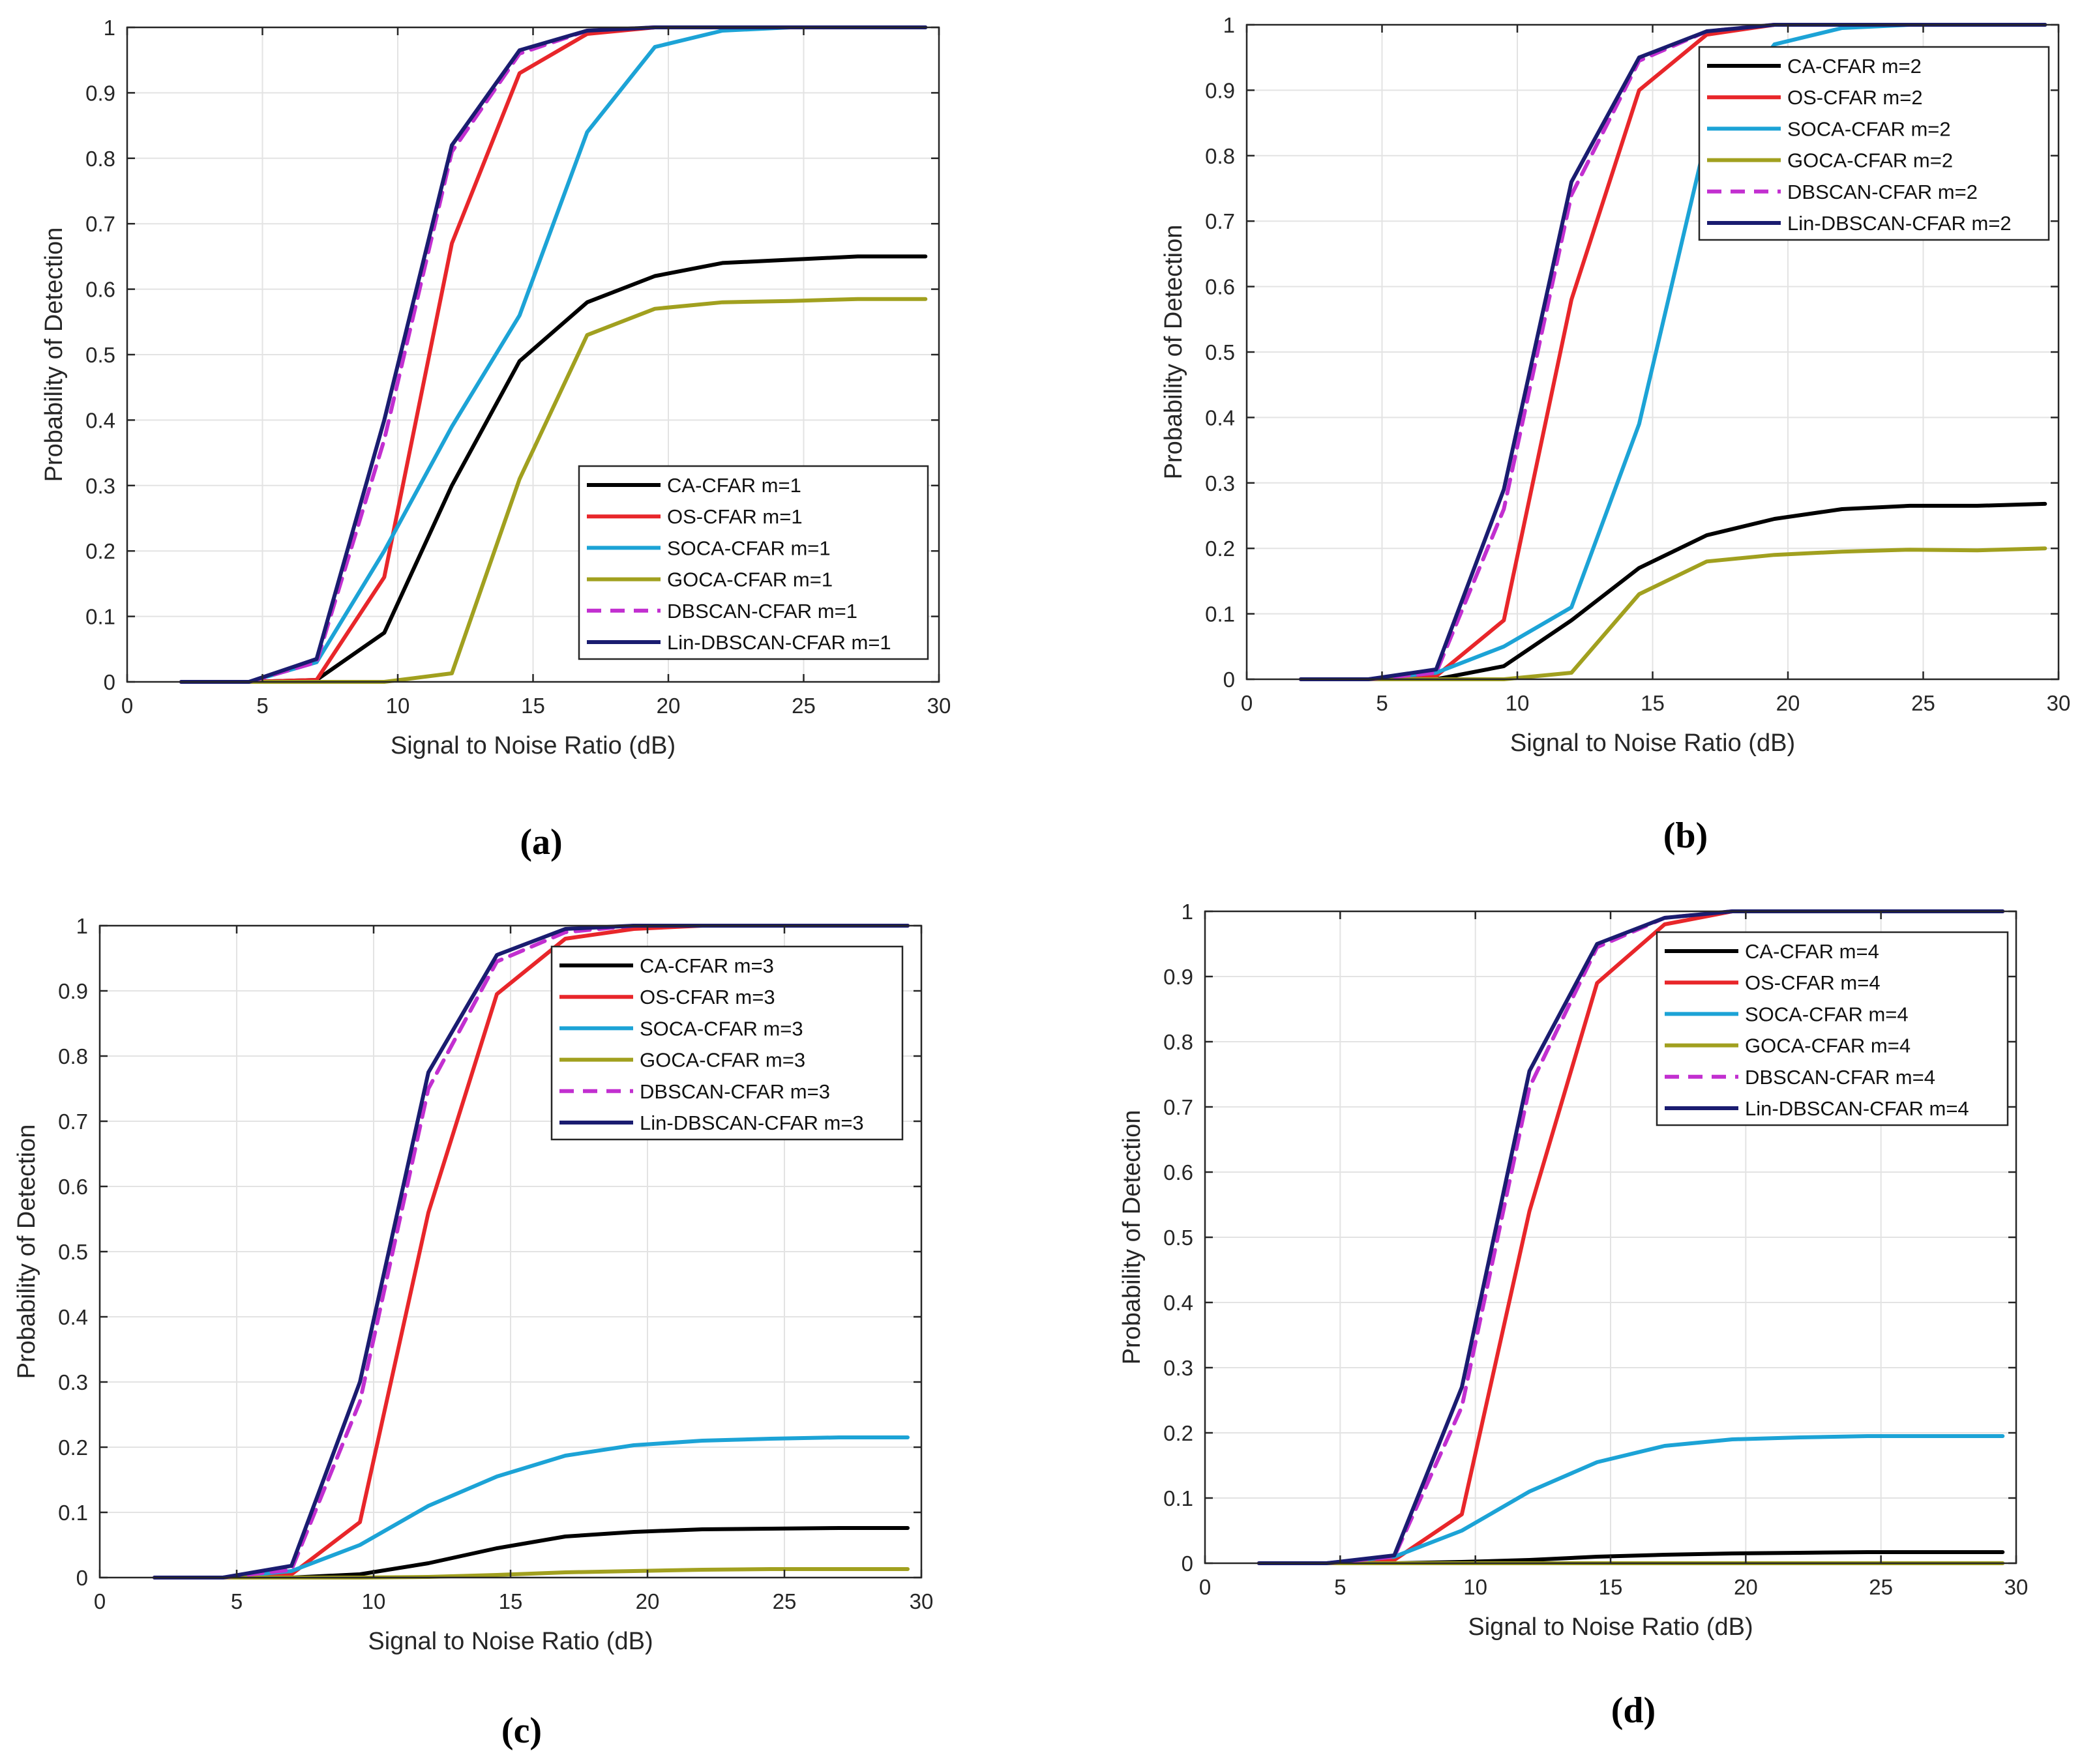  What do you see at coordinates (1840, 1077) in the screenshot?
I see `legend-entry: DBSCAN-CFAR m=4` at bounding box center [1840, 1077].